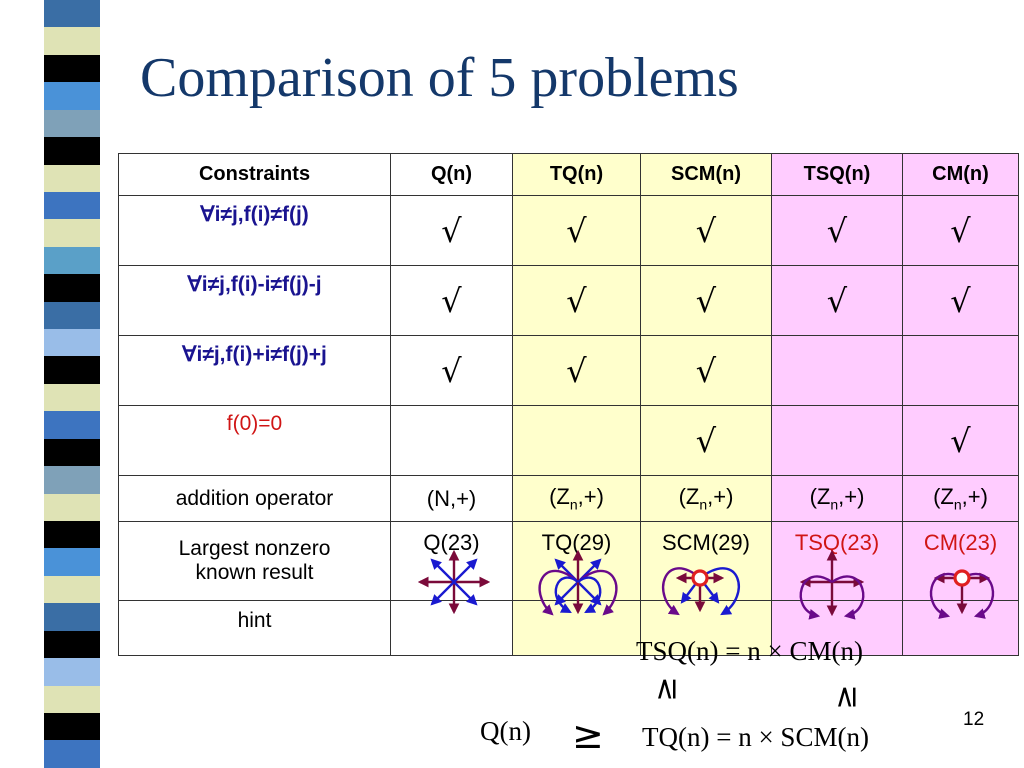 Image resolution: width=1024 pixels, height=768 pixels. What do you see at coordinates (451, 498) in the screenshot?
I see `operator-value: (N,+)` at bounding box center [451, 498].